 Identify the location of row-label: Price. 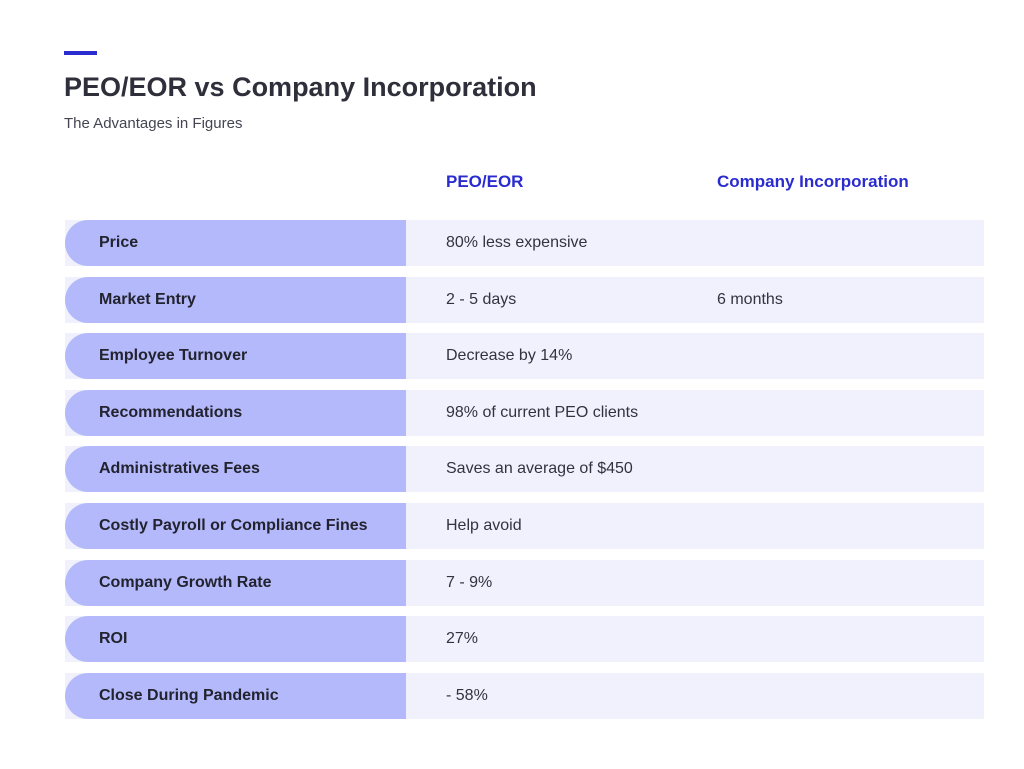
(119, 242).